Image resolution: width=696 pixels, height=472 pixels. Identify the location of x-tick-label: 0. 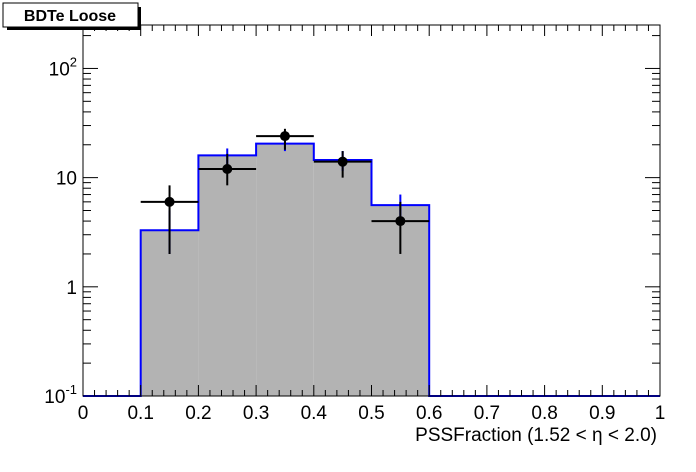
(83, 413).